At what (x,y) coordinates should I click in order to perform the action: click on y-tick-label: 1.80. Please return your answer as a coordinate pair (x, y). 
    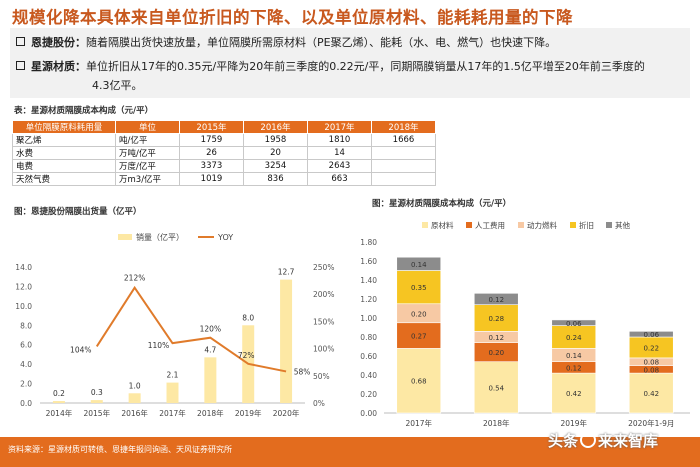
    Looking at the image, I should click on (368, 242).